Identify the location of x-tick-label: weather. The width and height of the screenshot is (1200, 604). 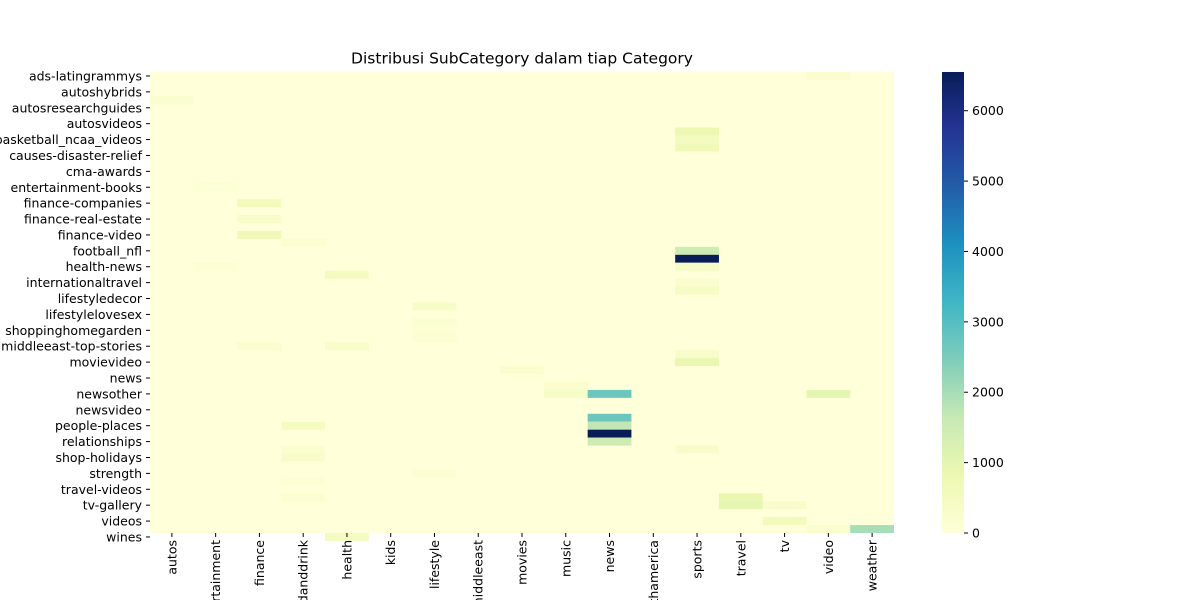
(872, 565).